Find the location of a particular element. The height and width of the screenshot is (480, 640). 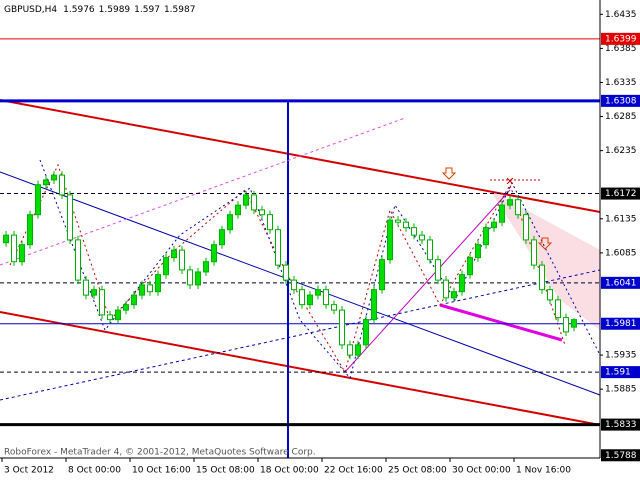

level-label: 1.6041 is located at coordinates (621, 283).